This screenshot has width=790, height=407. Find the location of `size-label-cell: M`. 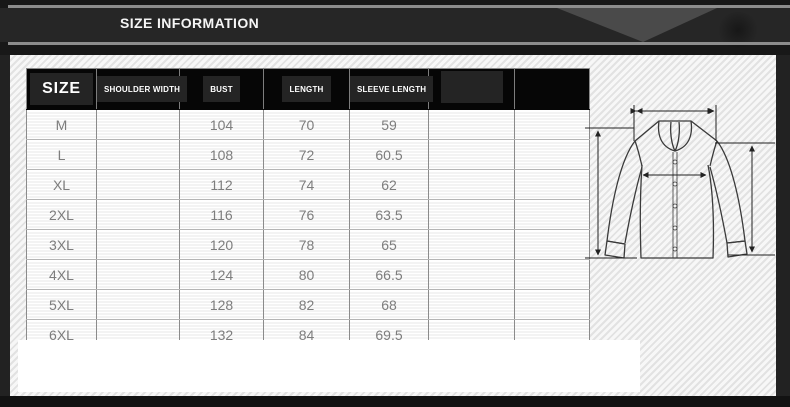

size-label-cell: M is located at coordinates (61, 124).